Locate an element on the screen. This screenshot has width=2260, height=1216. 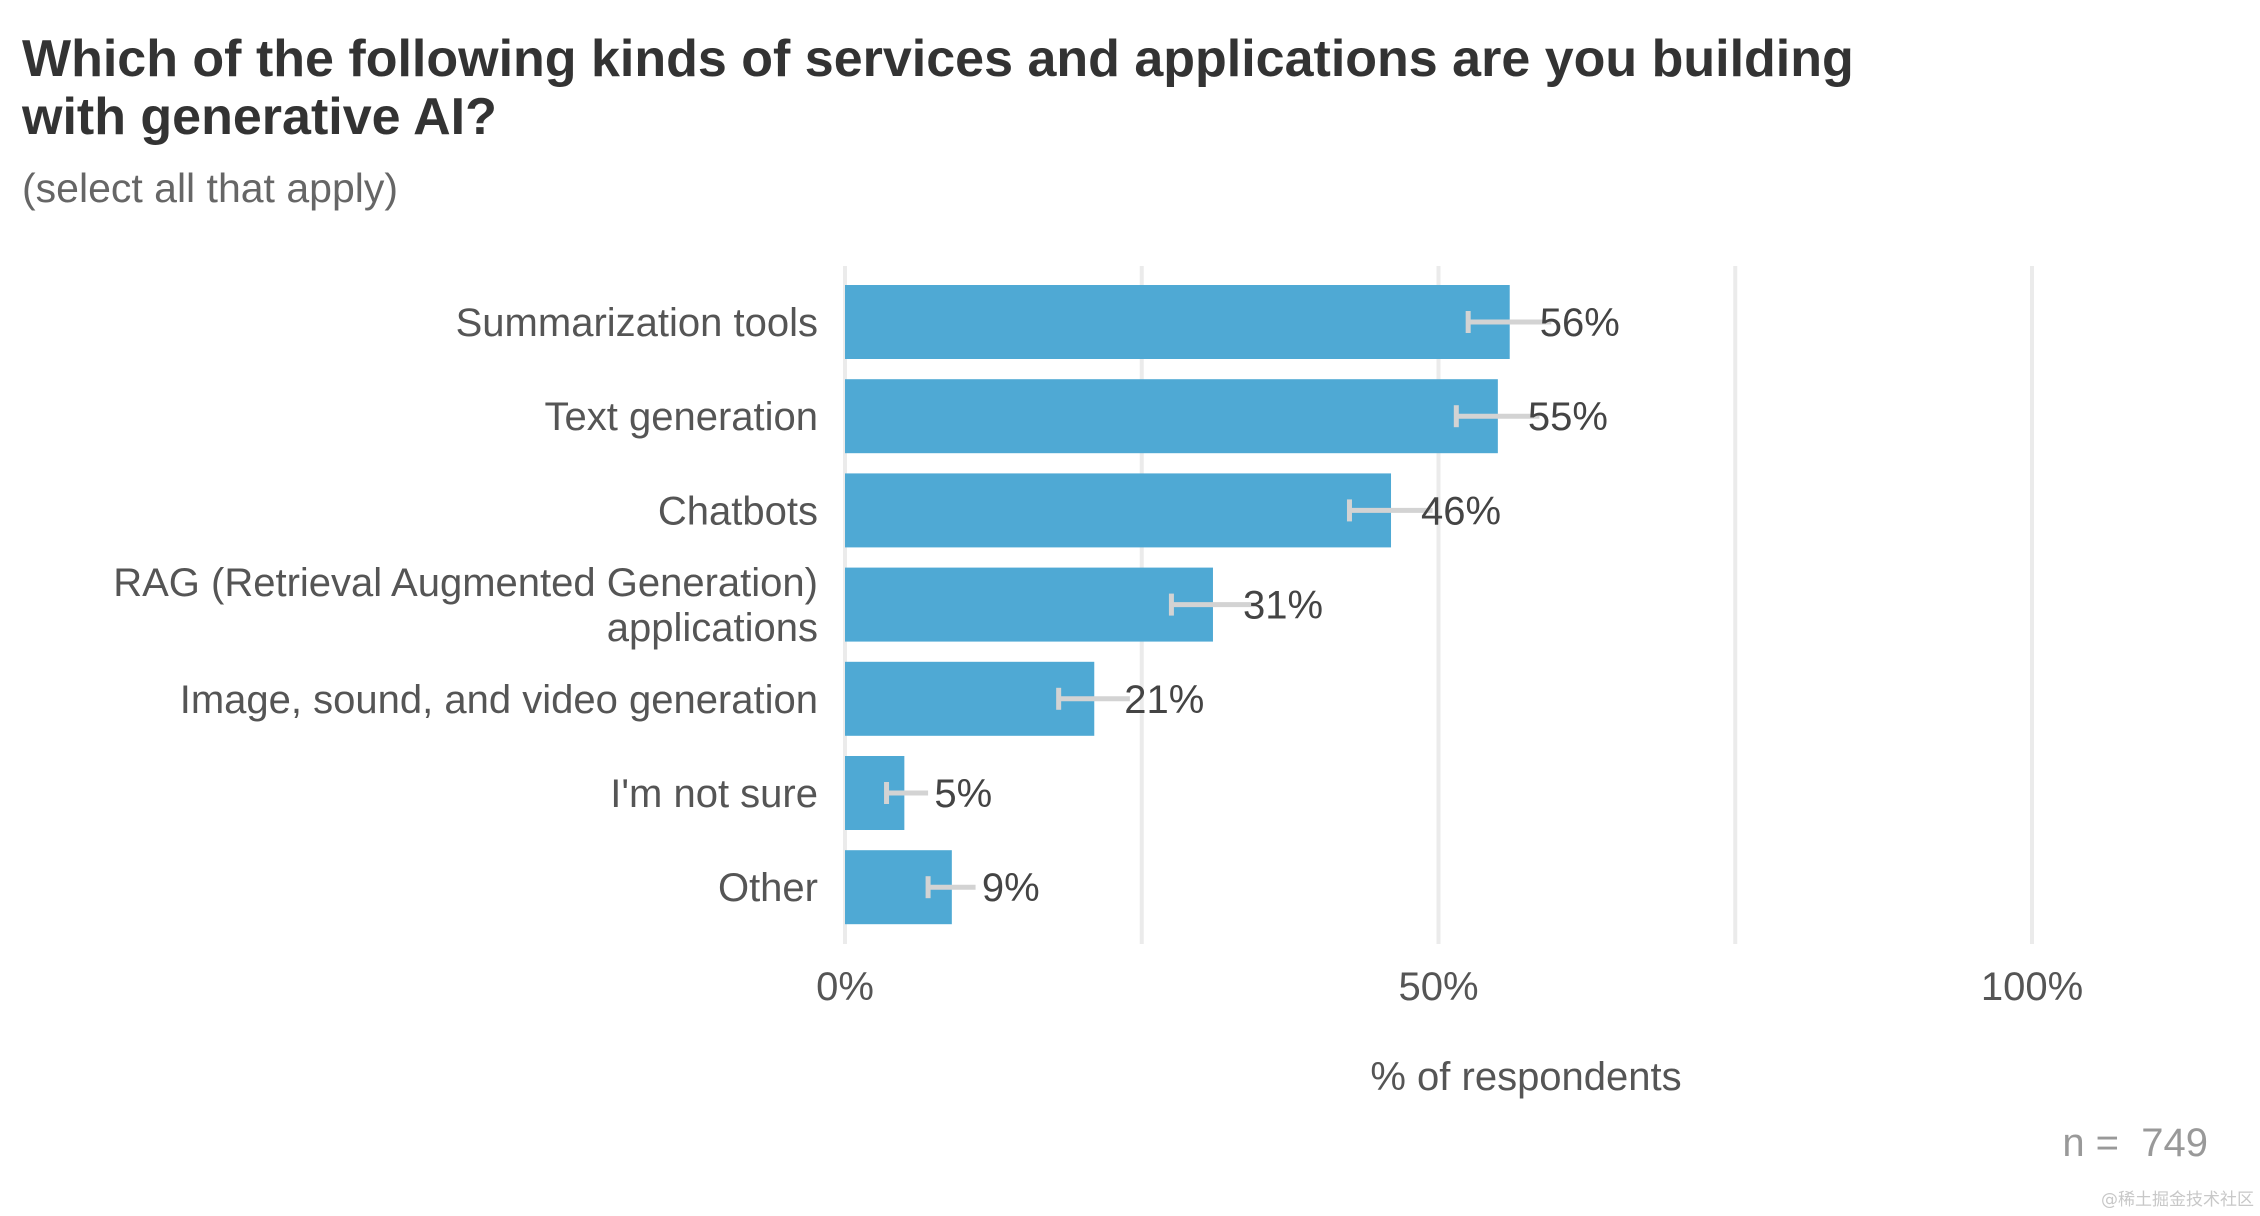
category-label-line: Summarization tools is located at coordinates (637, 323).